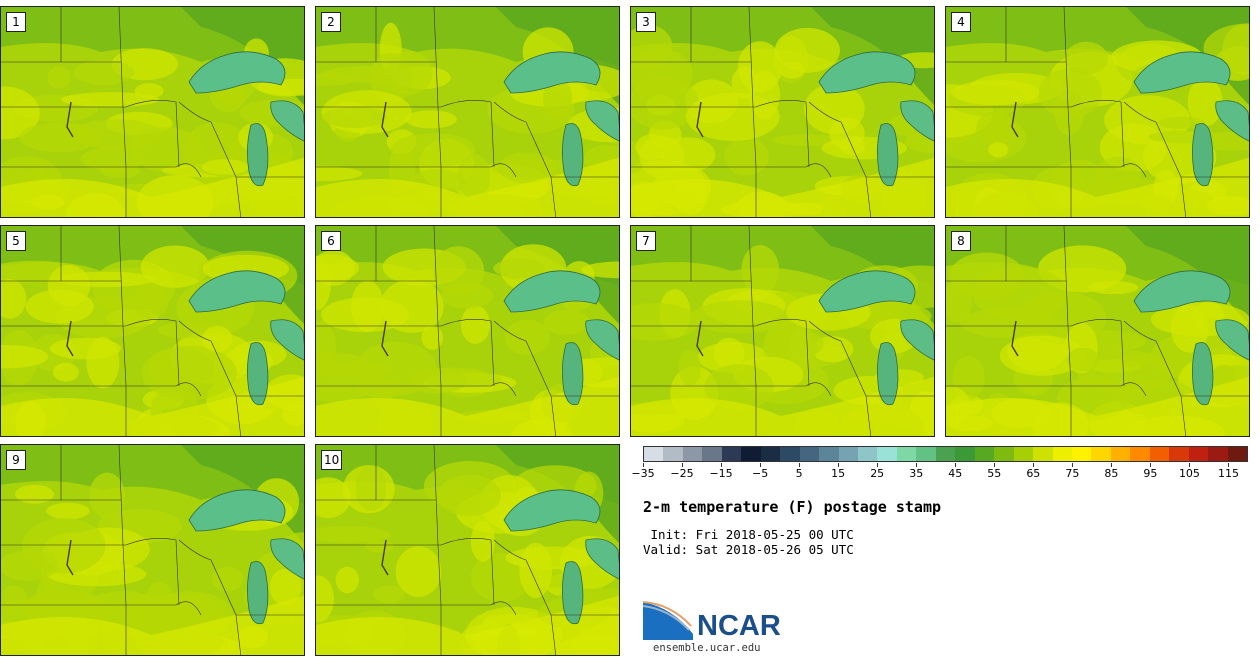 The width and height of the screenshot is (1260, 657). Describe the element at coordinates (331, 241) in the screenshot. I see `panel-number-label: 6` at that location.